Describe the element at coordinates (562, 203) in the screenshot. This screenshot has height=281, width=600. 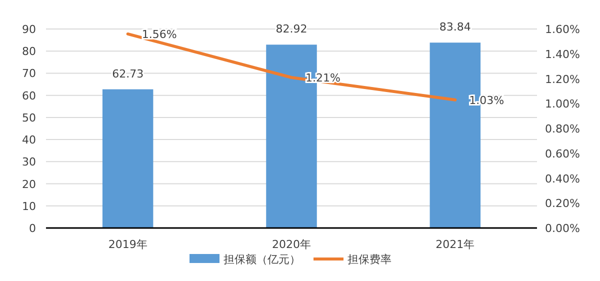
I see `y2-tick-label: 0.20%` at that location.